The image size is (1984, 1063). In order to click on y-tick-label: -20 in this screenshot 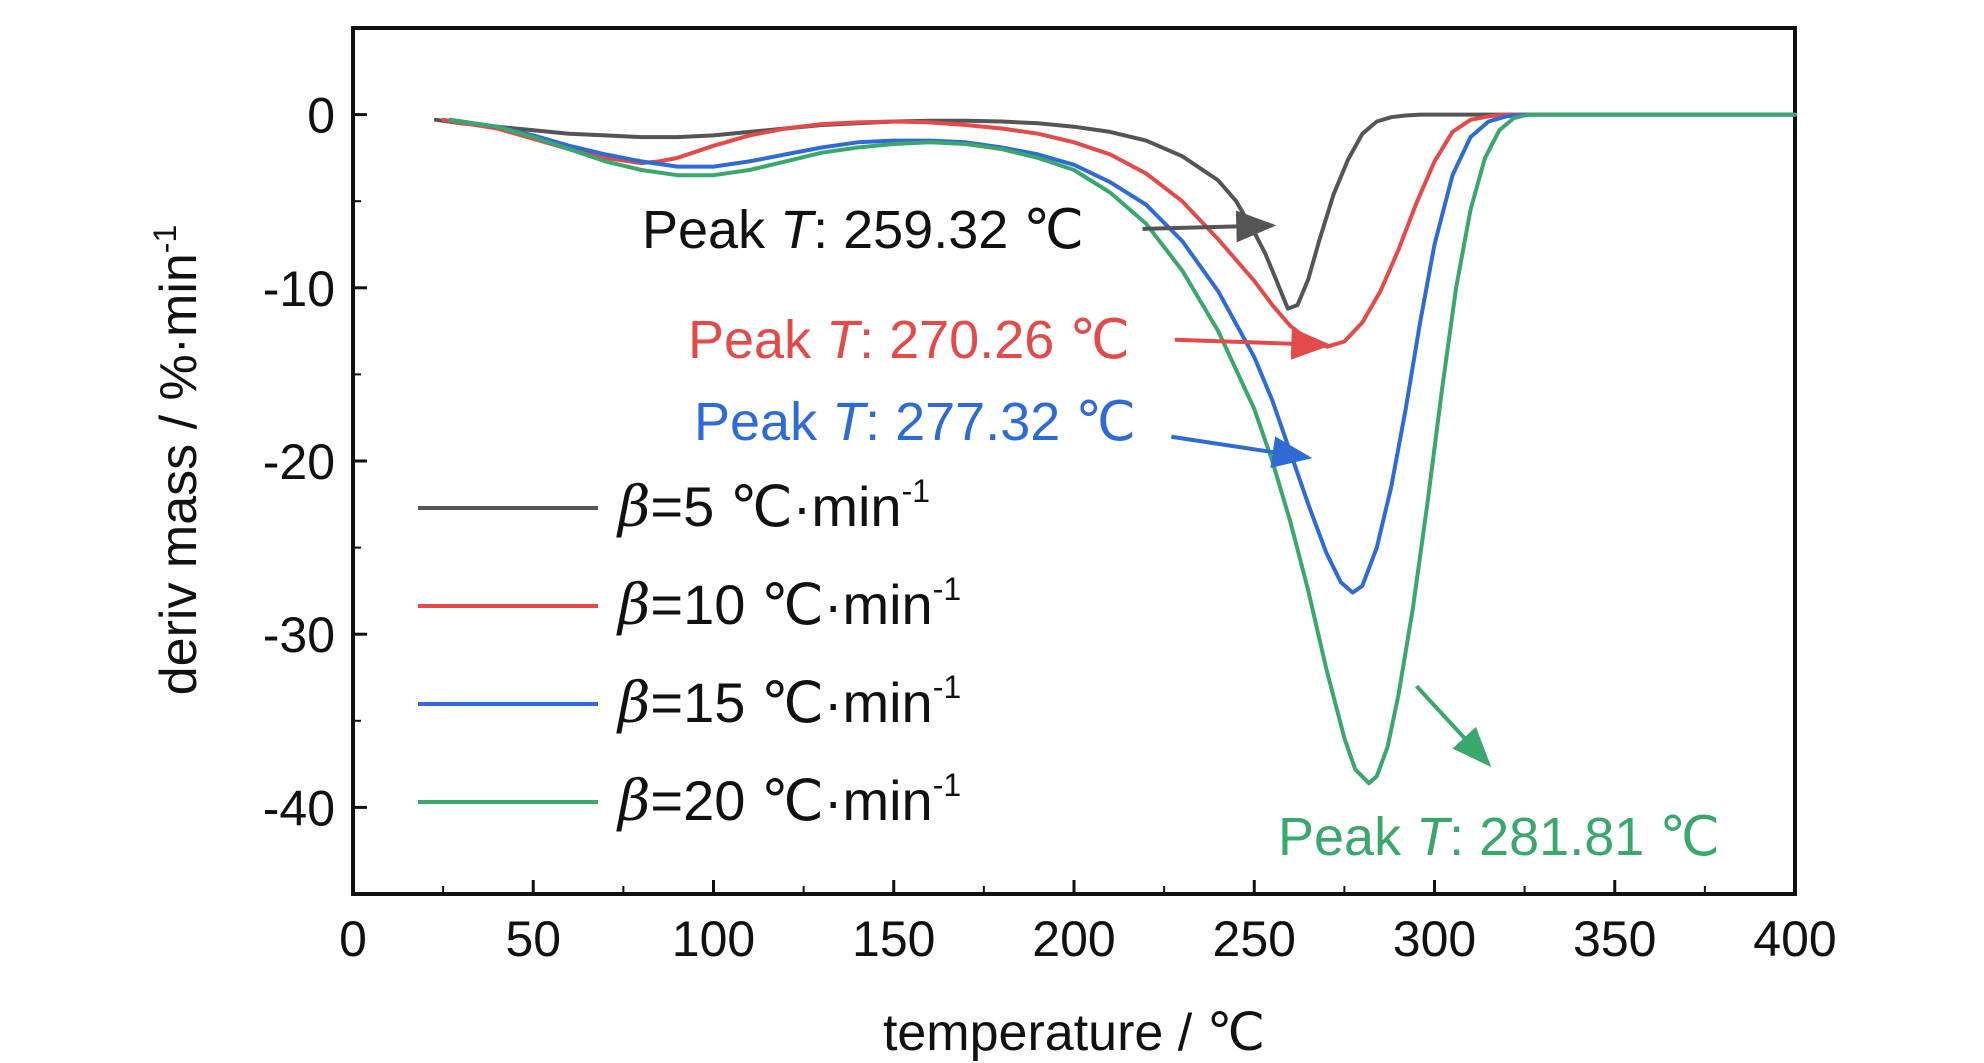, I will do `click(299, 462)`.